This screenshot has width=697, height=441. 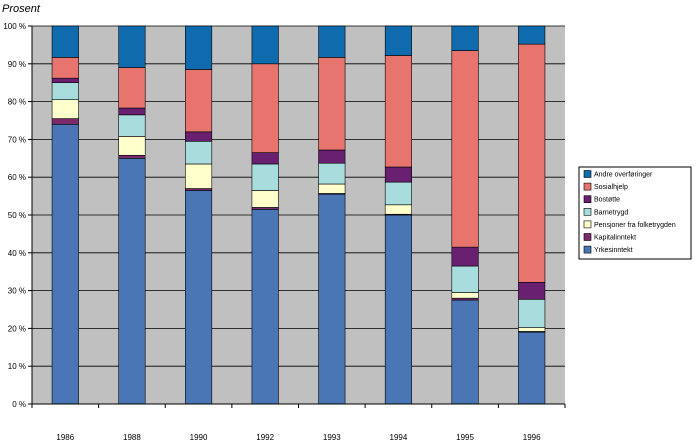 What do you see at coordinates (19, 404) in the screenshot?
I see `y-tick-label-0: 0 %` at bounding box center [19, 404].